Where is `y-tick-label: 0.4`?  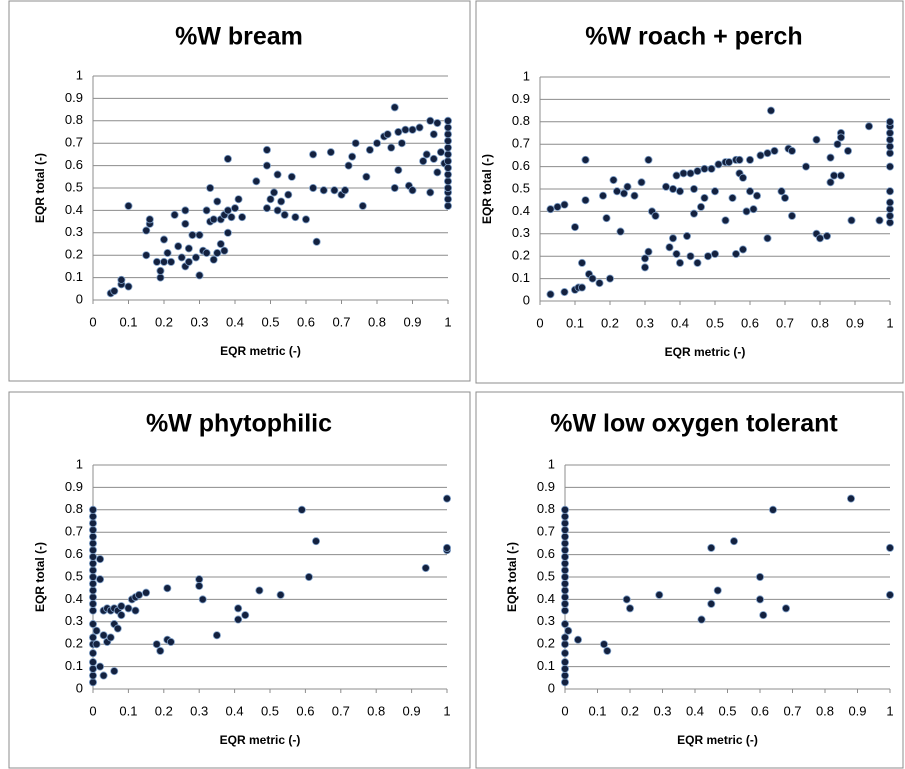 y-tick-label: 0.4 is located at coordinates (546, 598).